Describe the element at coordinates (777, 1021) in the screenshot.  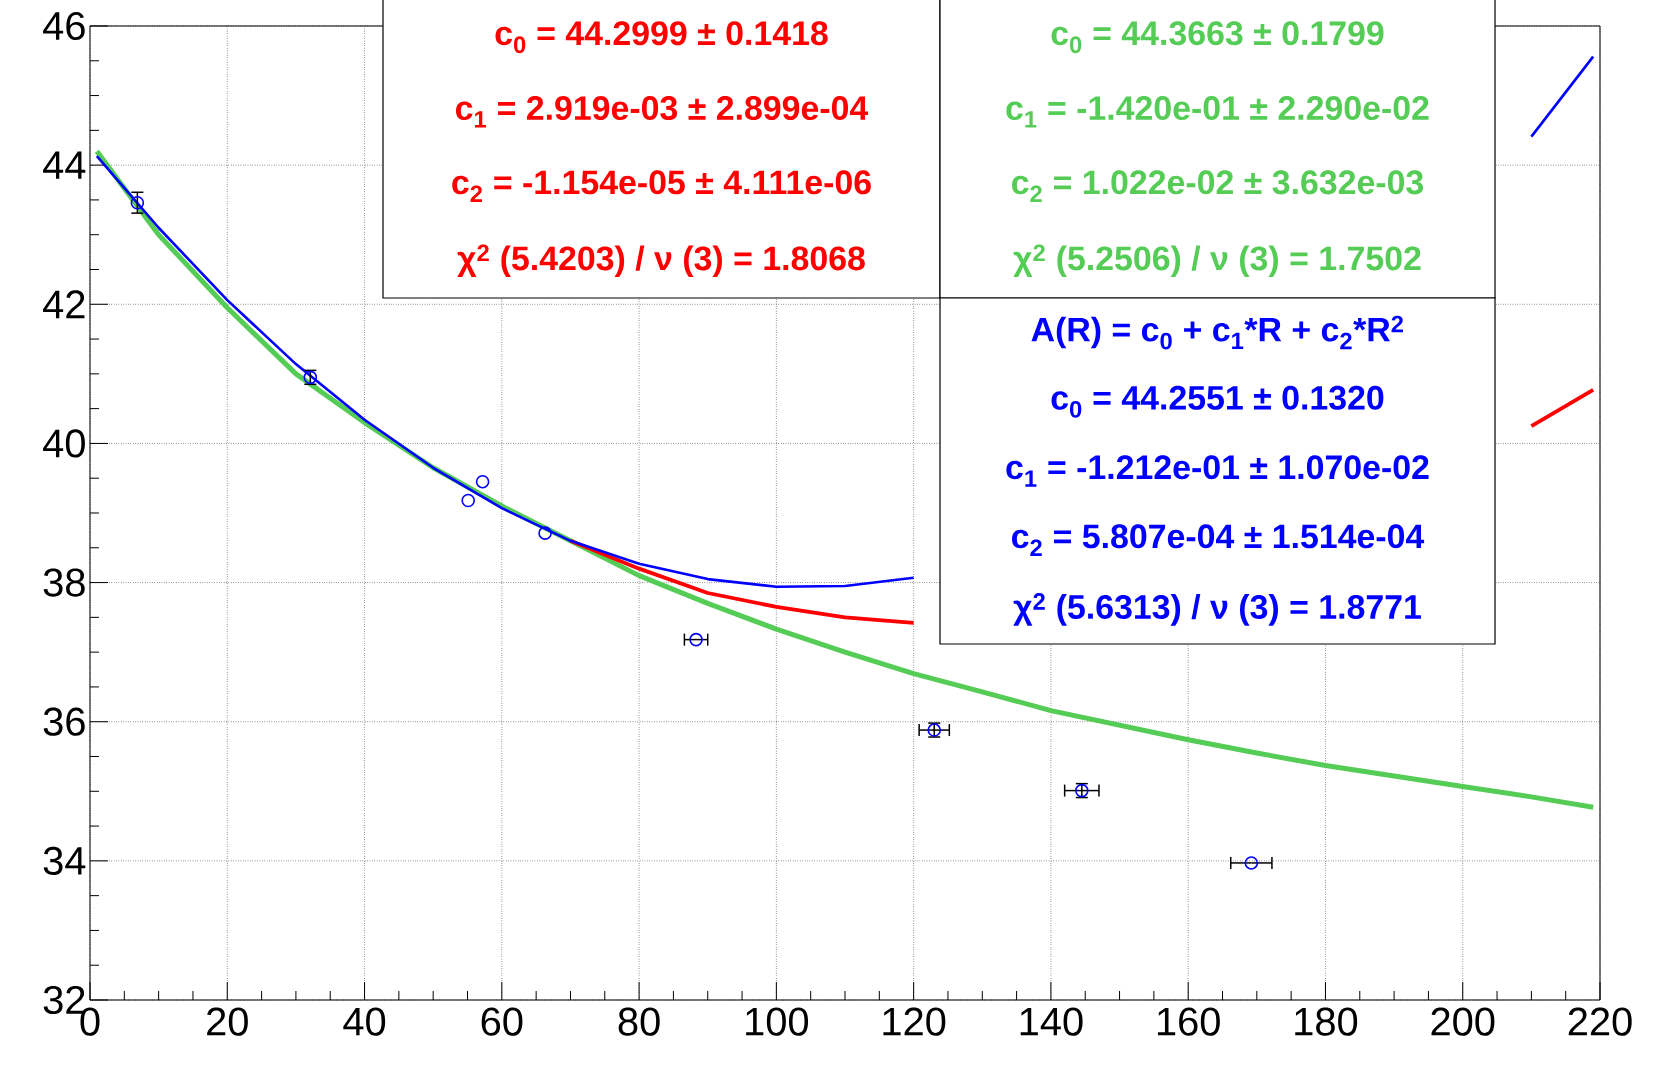
I see `x-tick-label: 100` at that location.